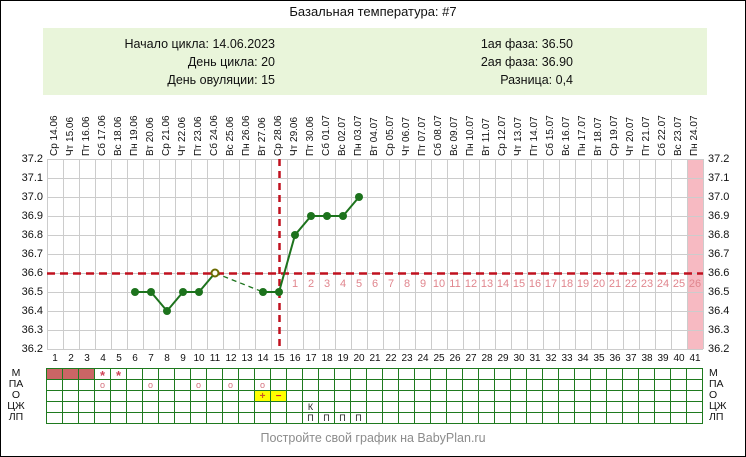 This screenshot has height=457, width=746. I want to click on date-label: Пт 16.06, so click(86, 136).